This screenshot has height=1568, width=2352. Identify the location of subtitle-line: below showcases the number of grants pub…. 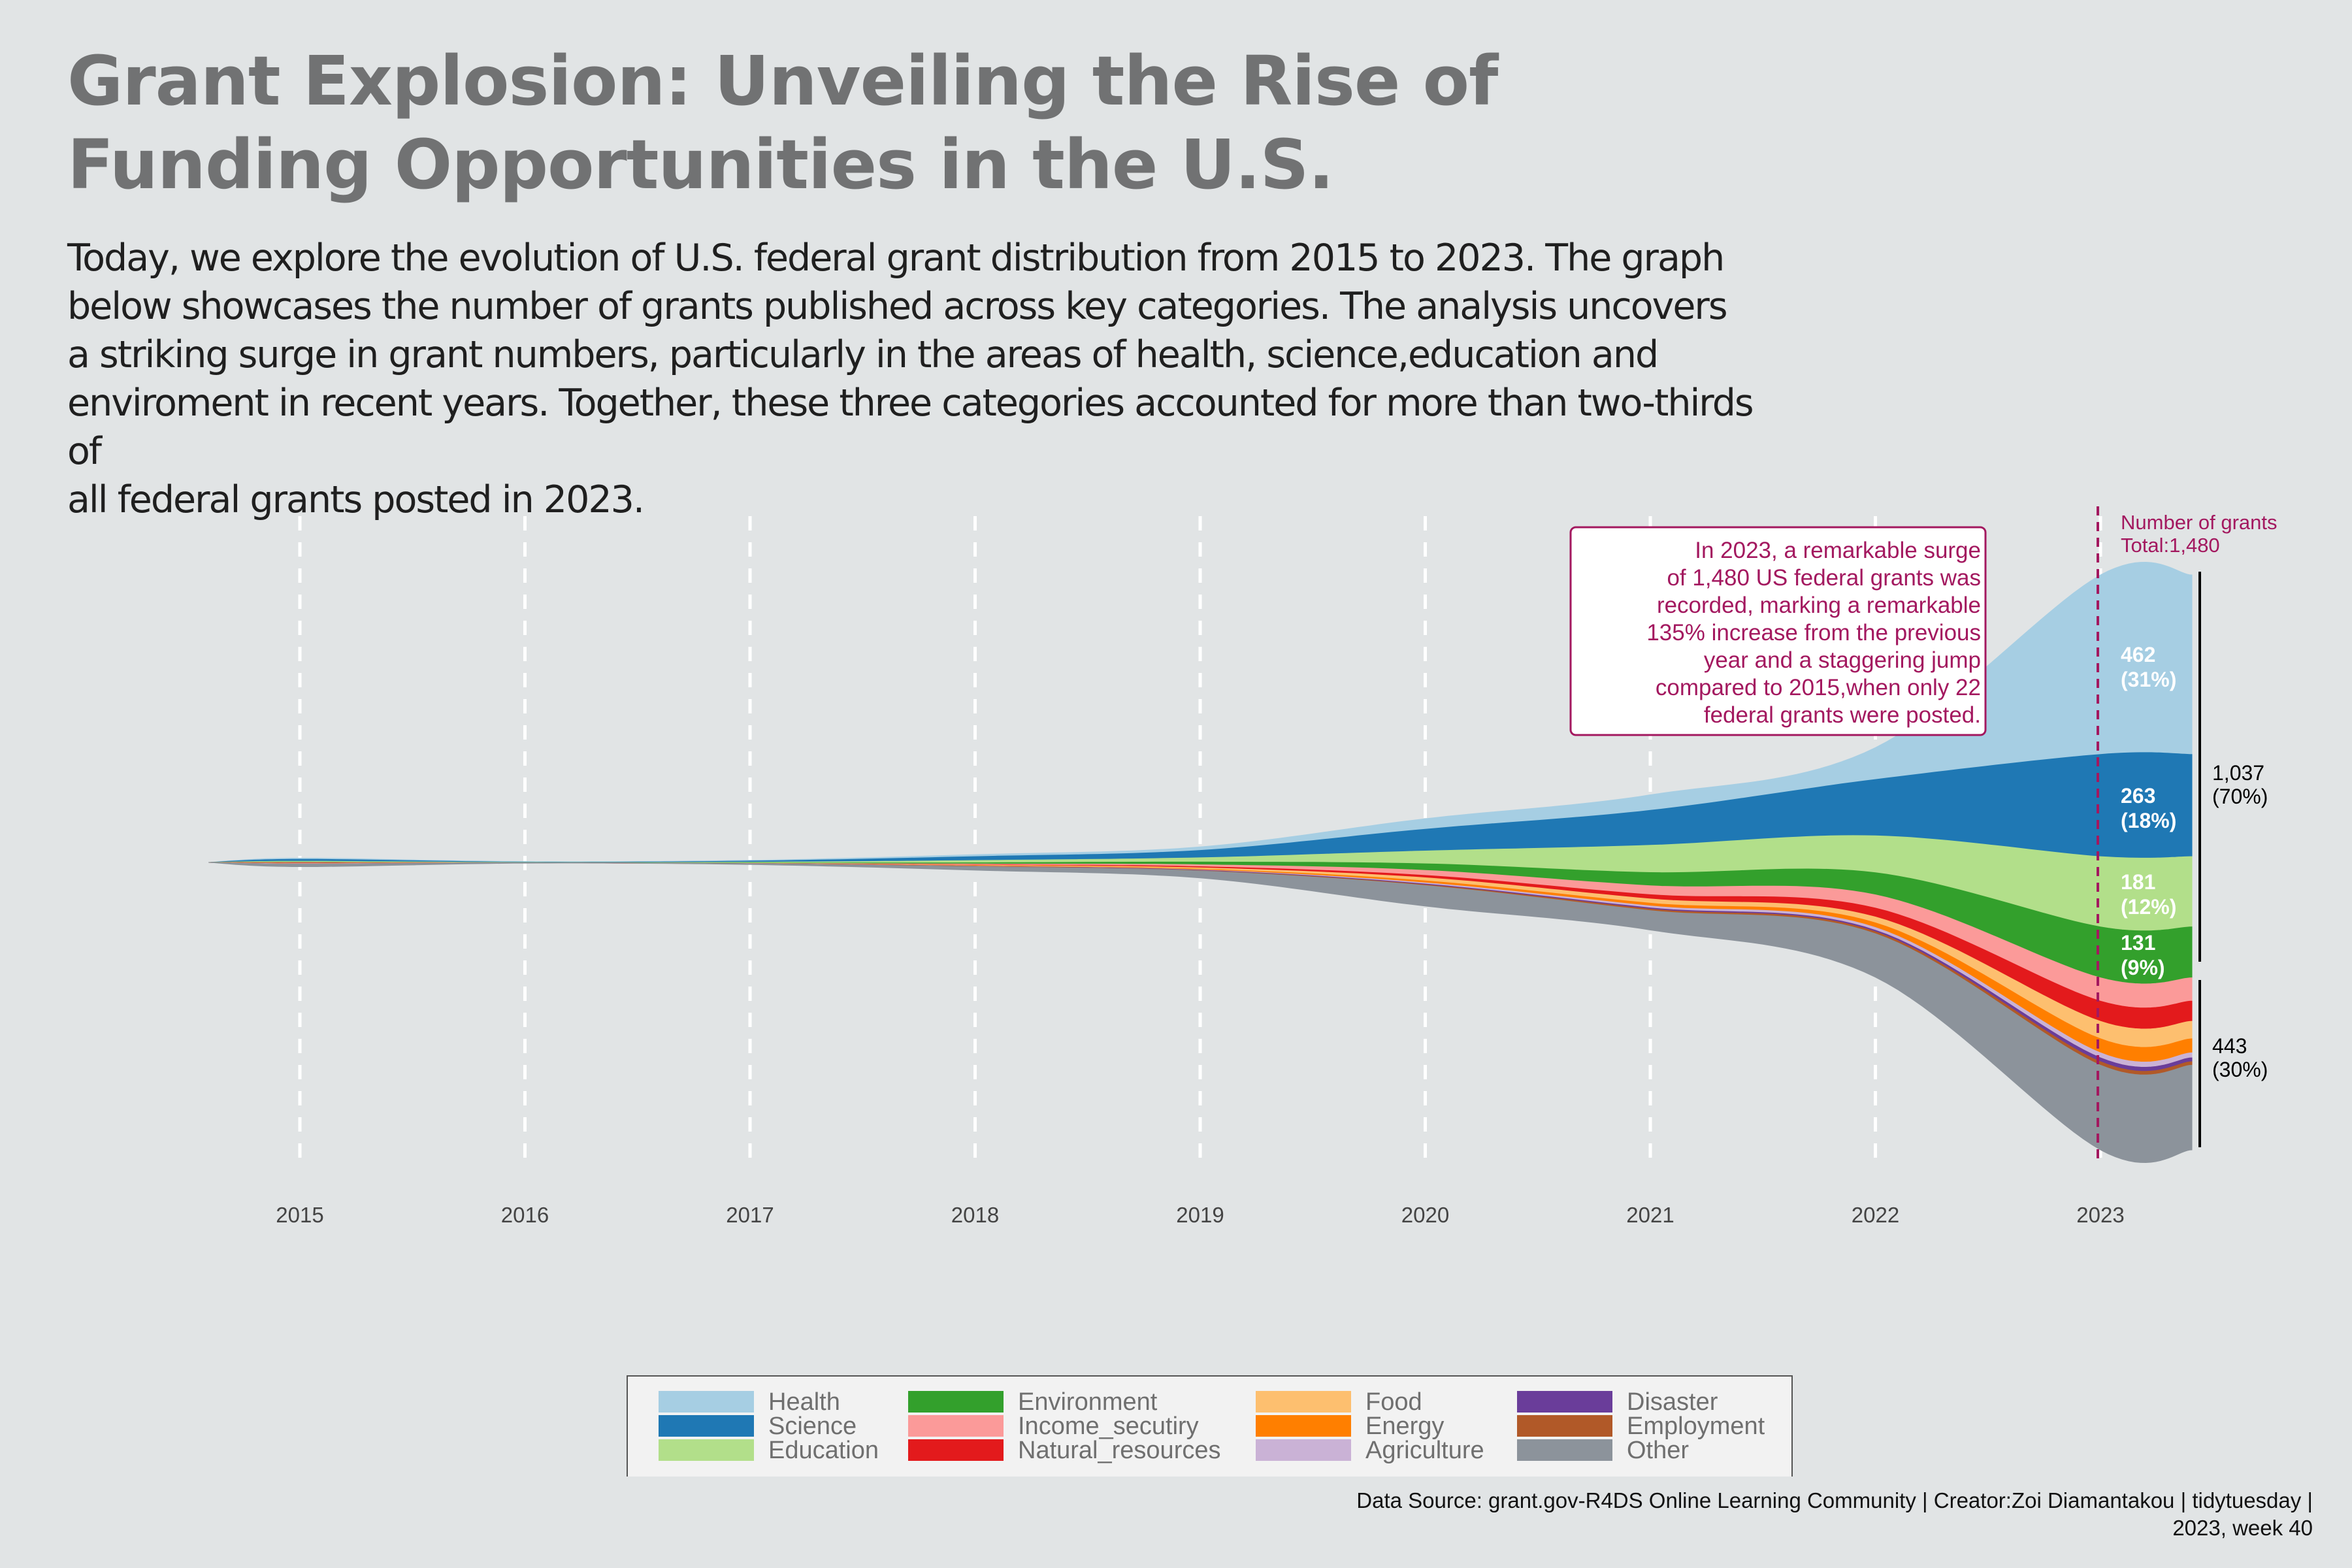
(897, 306).